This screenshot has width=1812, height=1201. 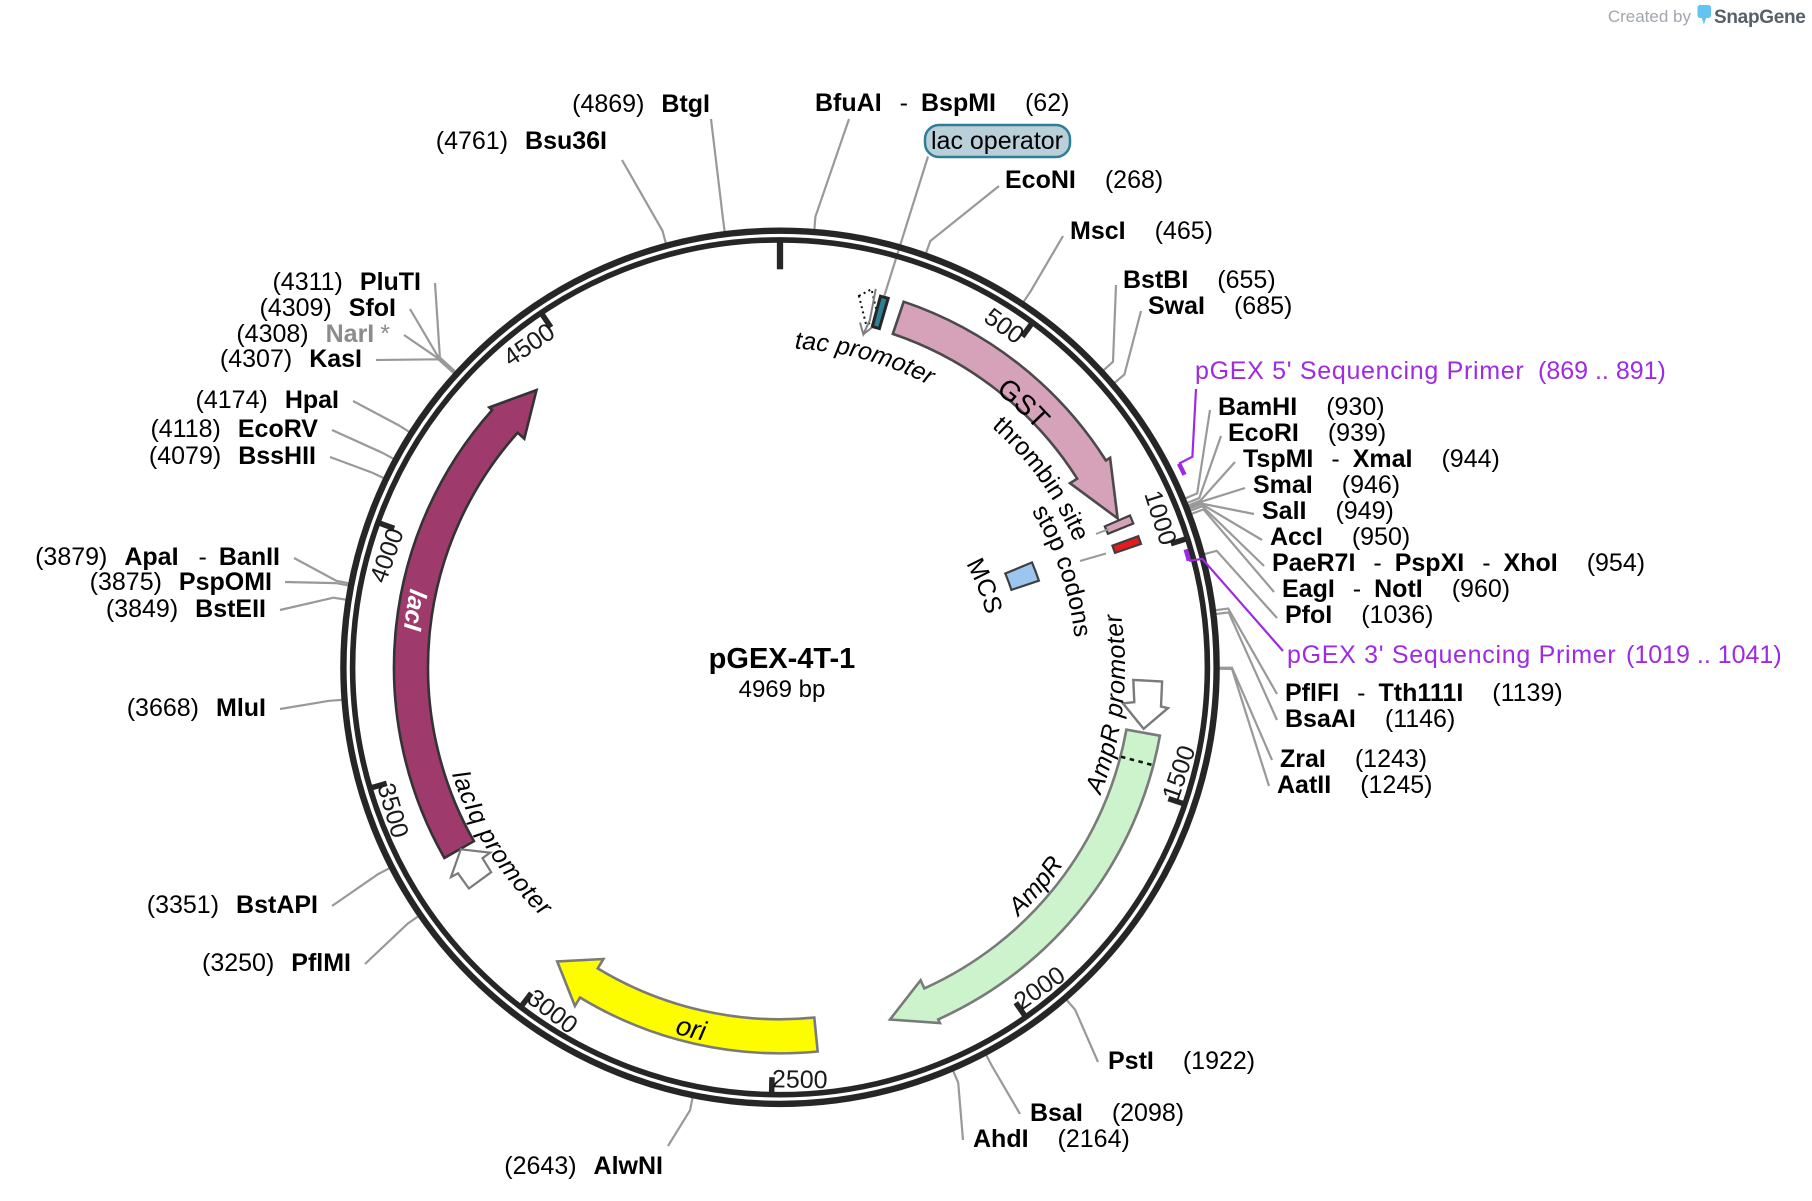 What do you see at coordinates (942, 103) in the screenshot?
I see `svg-text: BfuAI-BspMI(62)` at bounding box center [942, 103].